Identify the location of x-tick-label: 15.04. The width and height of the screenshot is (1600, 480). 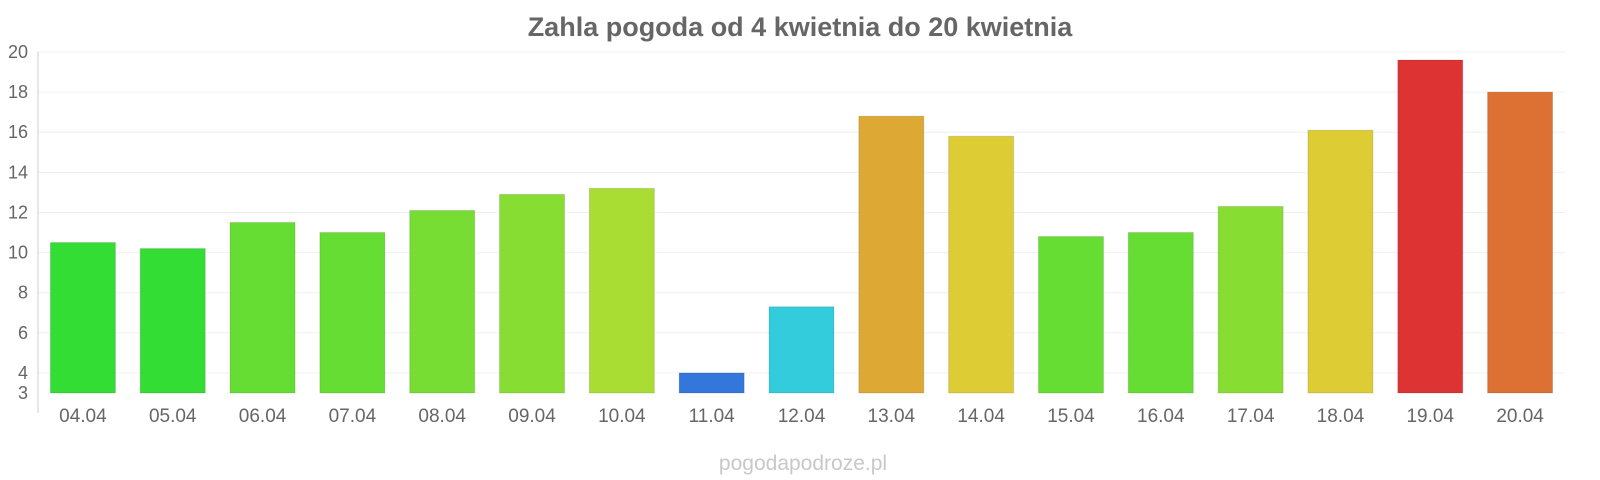
(1071, 416).